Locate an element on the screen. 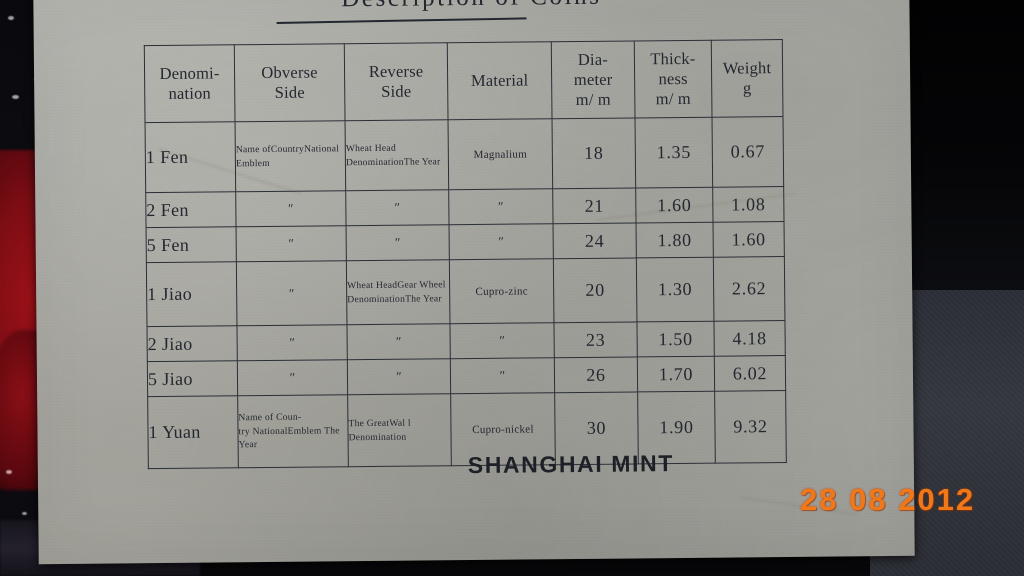 This screenshot has width=1024, height=576. cell-material: Magnalium is located at coordinates (500, 154).